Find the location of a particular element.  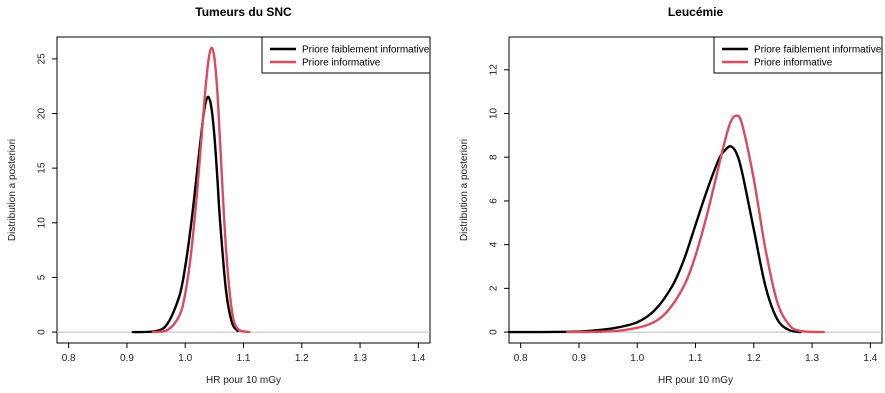

y-tick-label: 2 is located at coordinates (494, 288).